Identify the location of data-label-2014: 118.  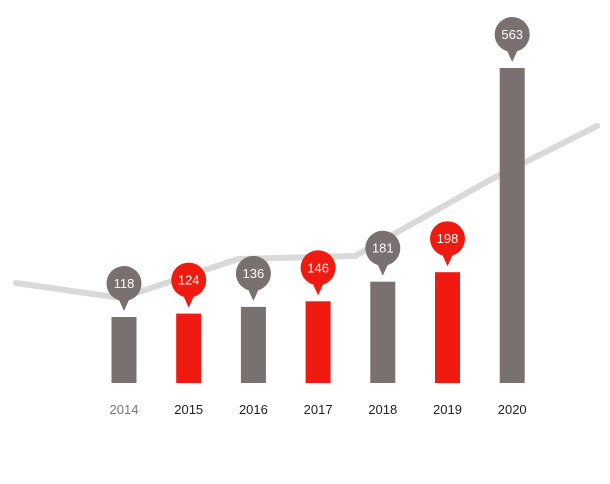
(124, 283).